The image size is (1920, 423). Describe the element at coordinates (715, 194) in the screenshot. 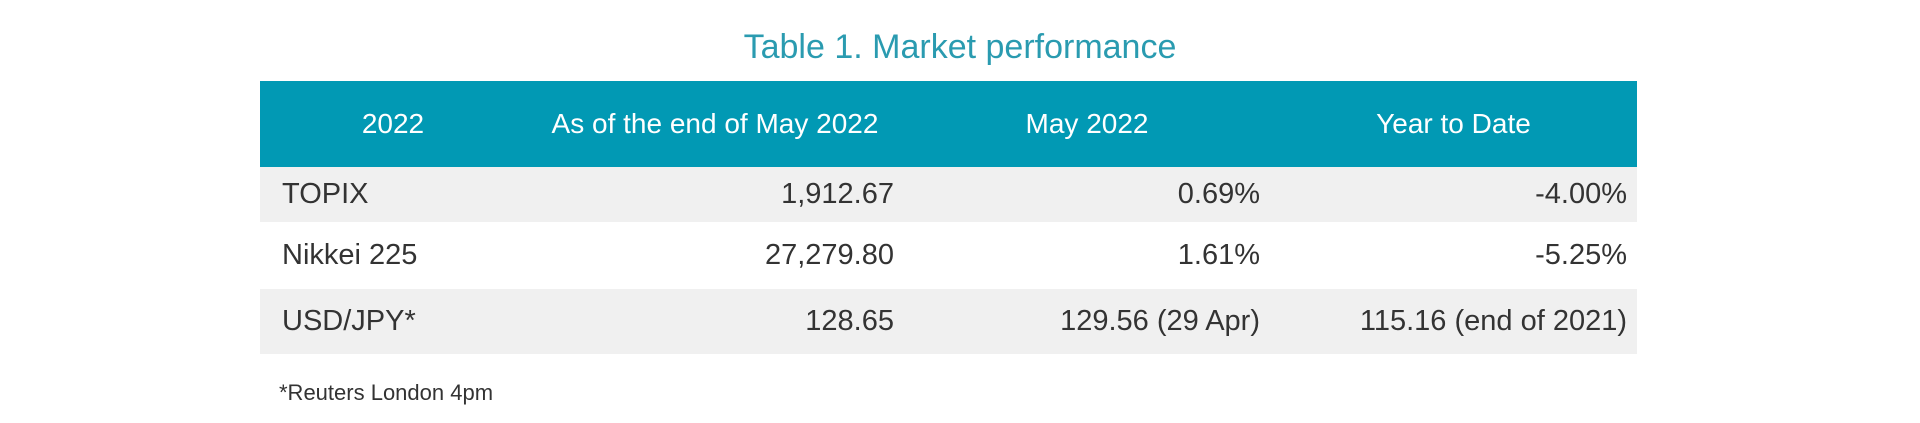

I see `value-cell: 1,912.67` at that location.